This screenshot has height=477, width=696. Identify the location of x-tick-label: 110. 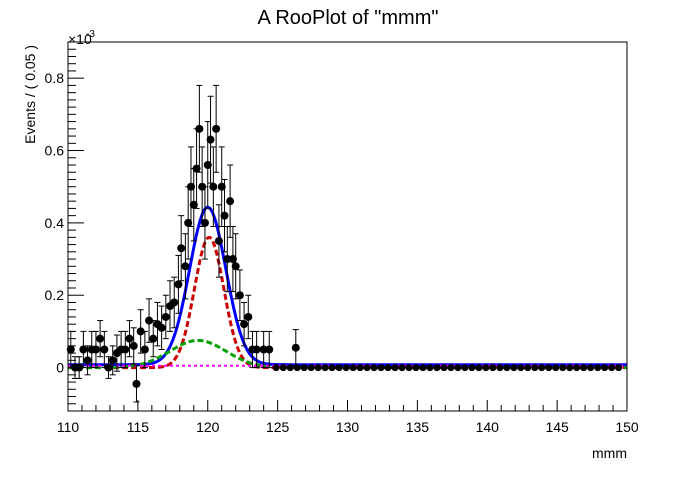
(68, 427).